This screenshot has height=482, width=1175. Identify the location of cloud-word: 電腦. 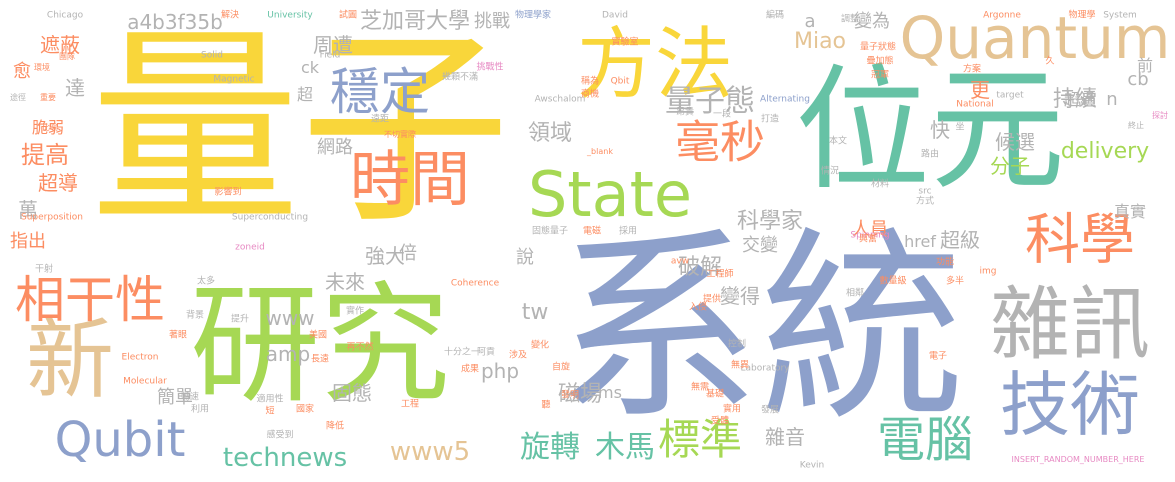
(925, 440).